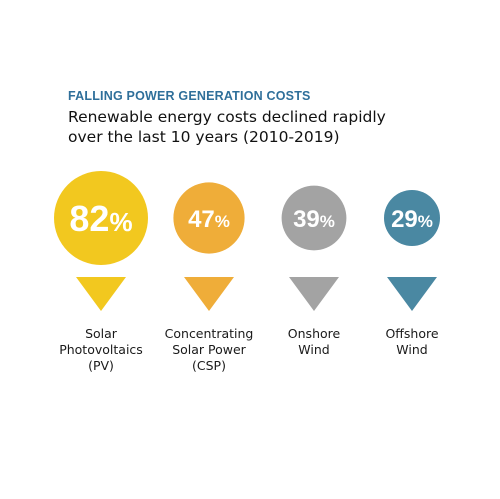 Image resolution: width=500 pixels, height=499 pixels. What do you see at coordinates (209, 365) in the screenshot?
I see `category-label-line: (CSP)` at bounding box center [209, 365].